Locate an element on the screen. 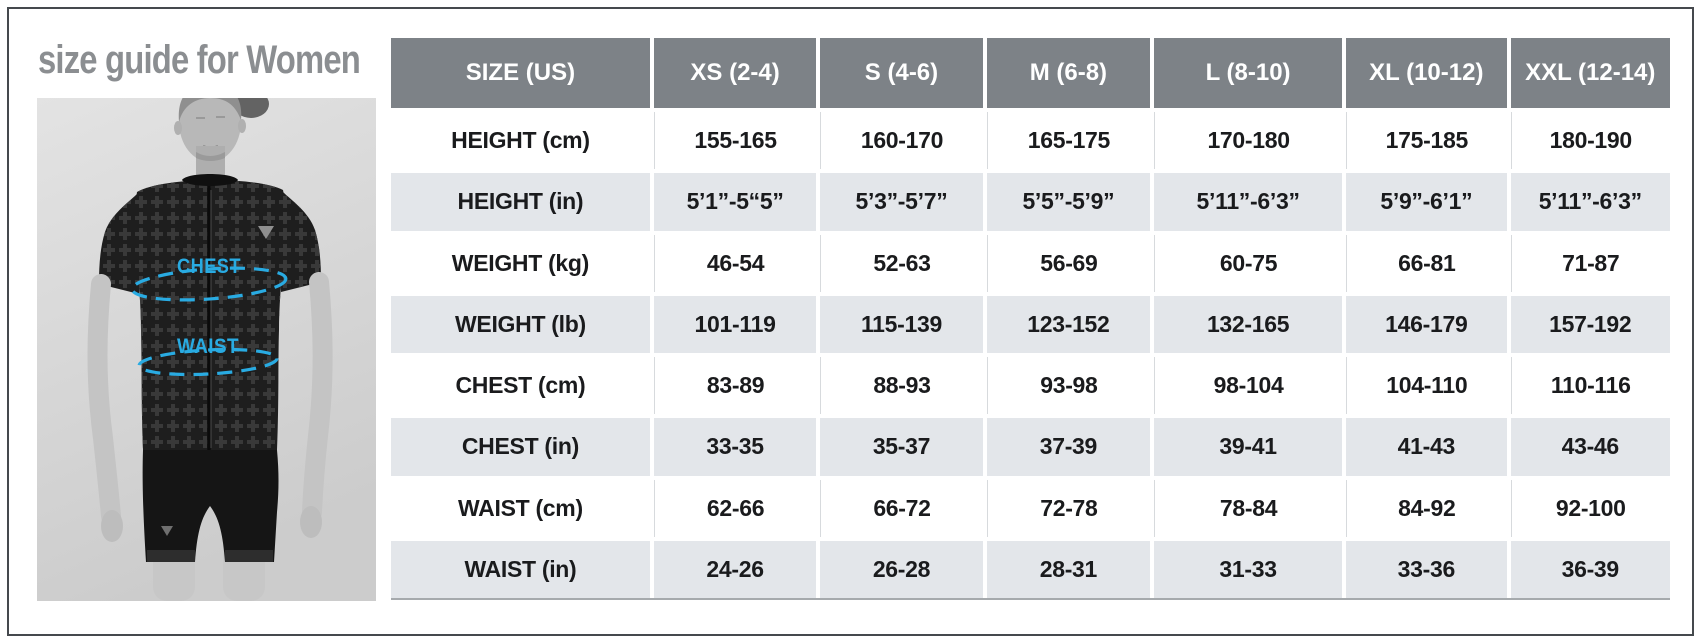 This screenshot has height=643, width=1701. row-label: CHEST (cm) is located at coordinates (520, 386).